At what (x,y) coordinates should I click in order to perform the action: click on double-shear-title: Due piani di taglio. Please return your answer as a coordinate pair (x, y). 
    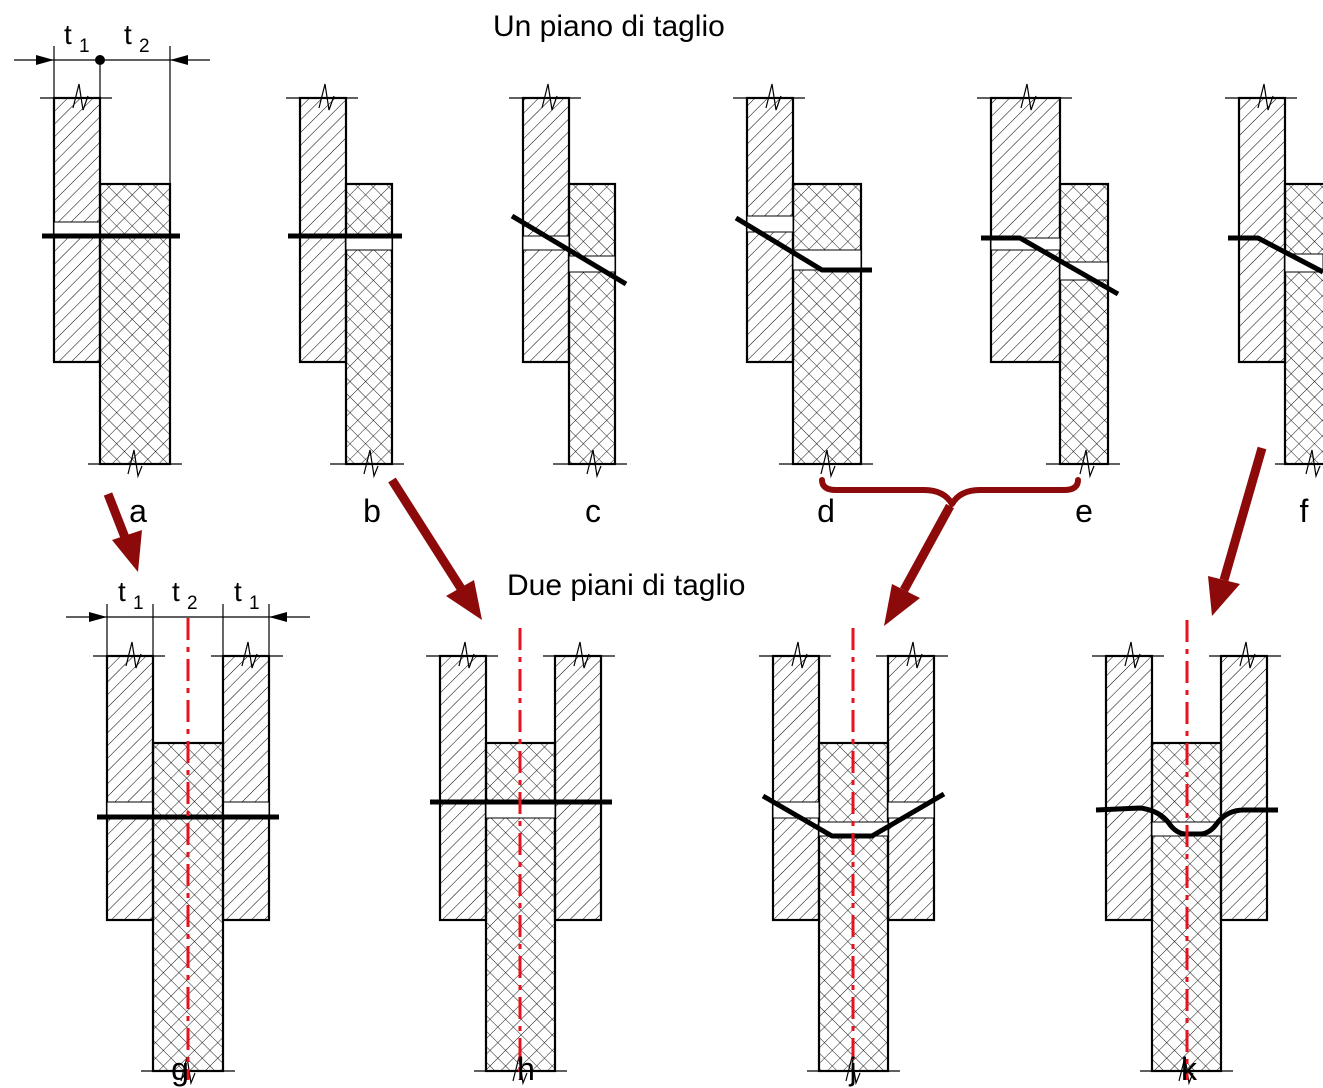
    Looking at the image, I should click on (626, 585).